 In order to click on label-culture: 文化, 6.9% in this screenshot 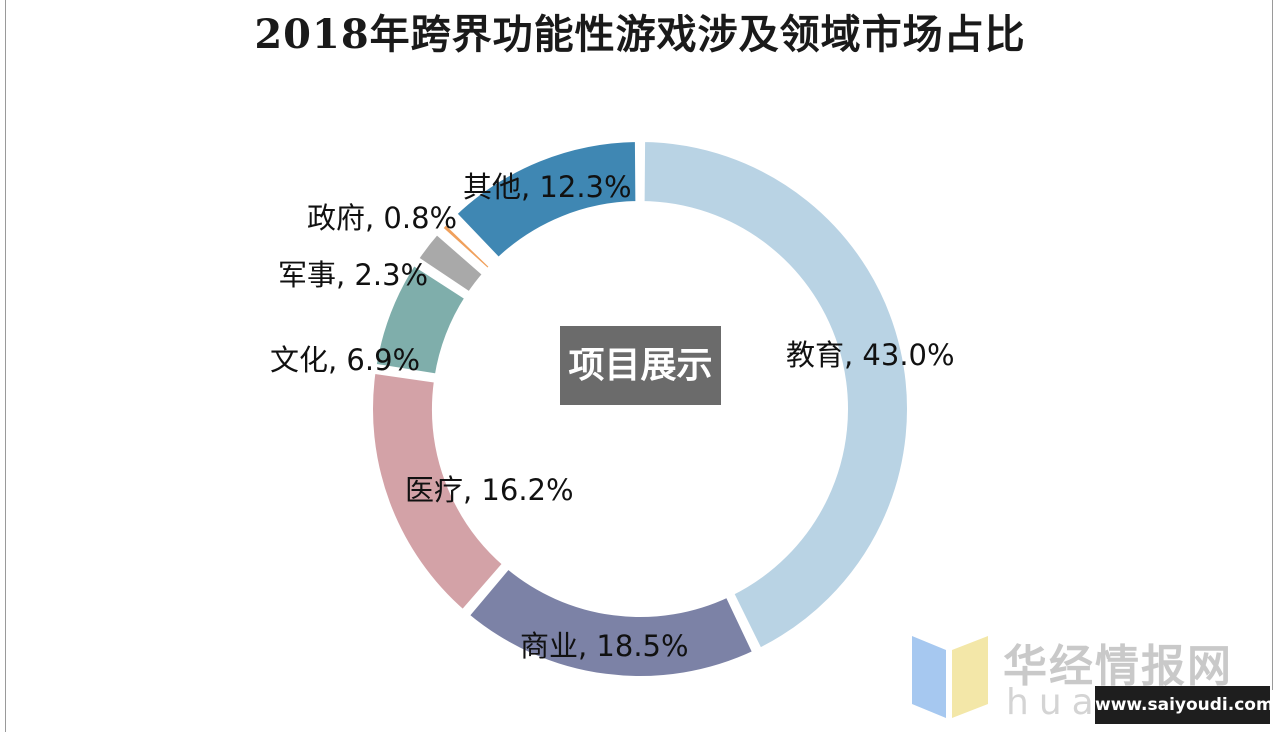, I will do `click(345, 360)`.